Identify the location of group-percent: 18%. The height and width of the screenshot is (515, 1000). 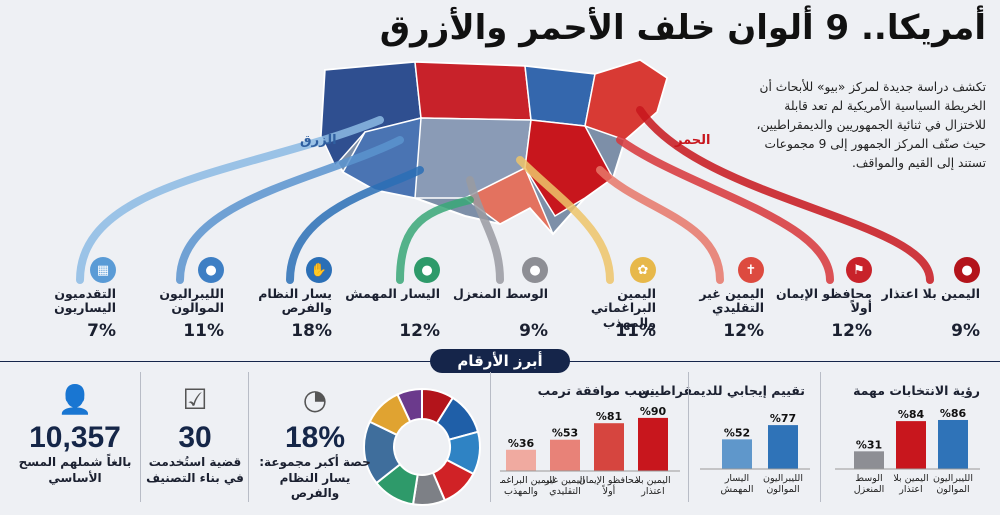
(311, 331).